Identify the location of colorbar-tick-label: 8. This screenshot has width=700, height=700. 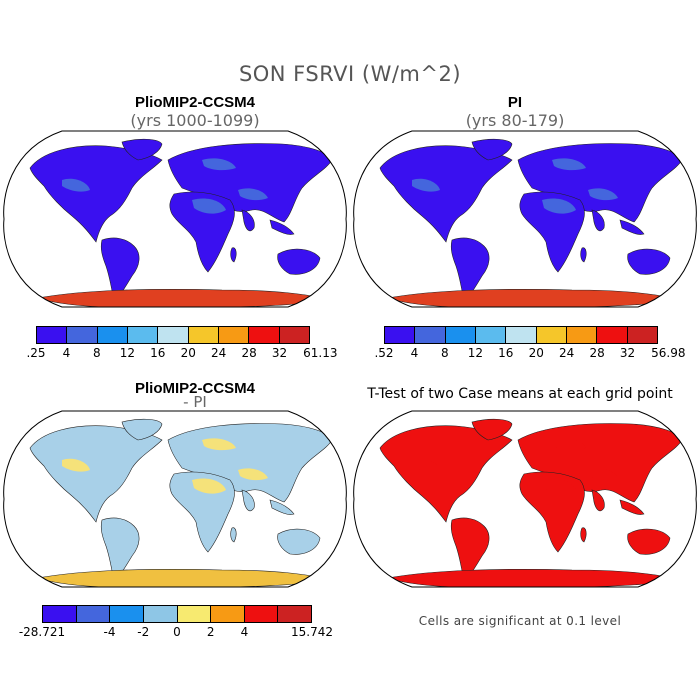
(97, 353).